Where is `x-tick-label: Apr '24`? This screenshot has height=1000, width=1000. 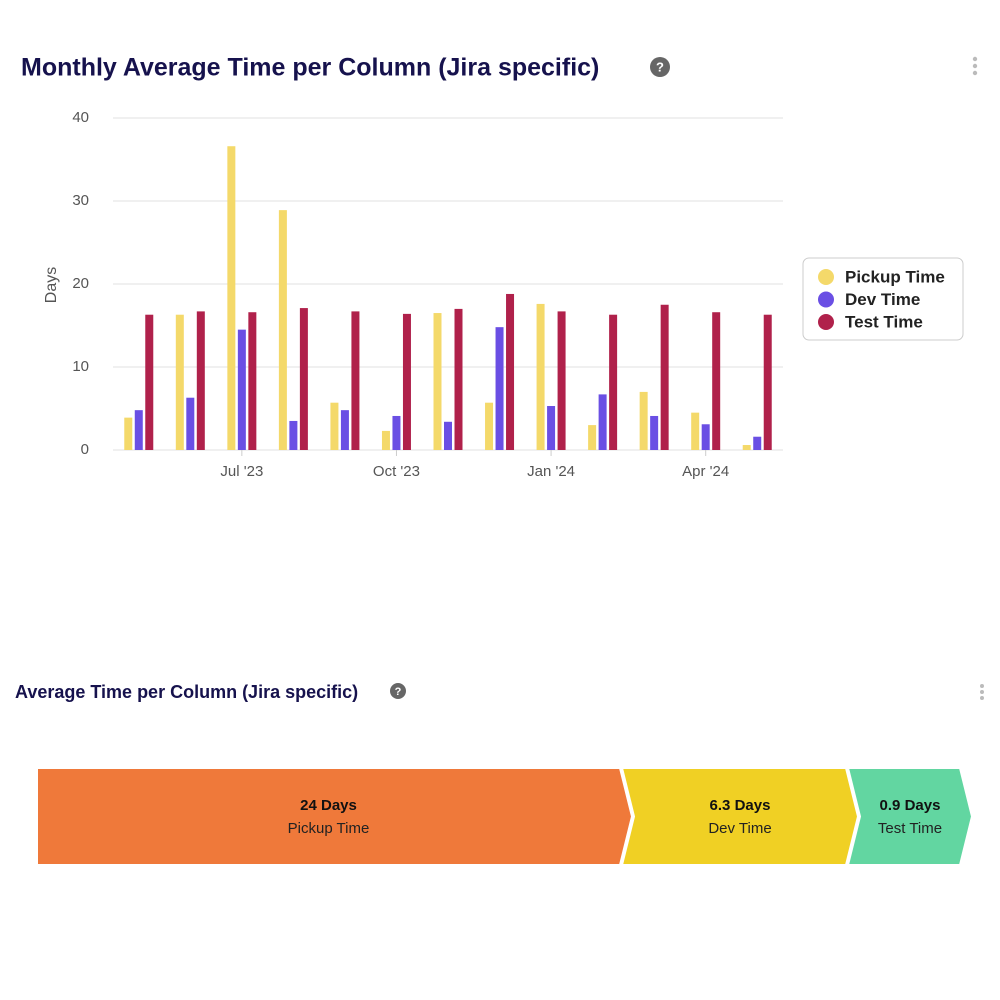
x-tick-label: Apr '24 is located at coordinates (705, 471).